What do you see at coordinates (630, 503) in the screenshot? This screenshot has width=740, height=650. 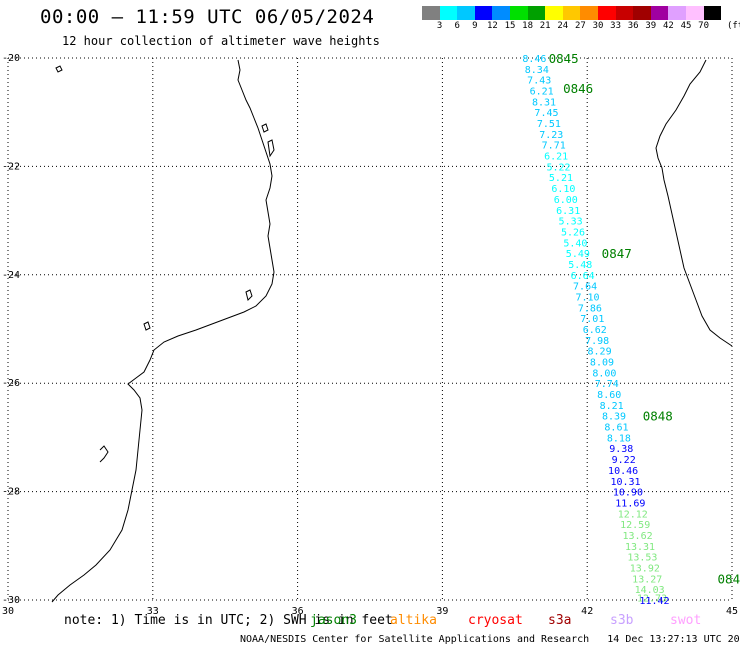 I see `swh-value: 11.69` at bounding box center [630, 503].